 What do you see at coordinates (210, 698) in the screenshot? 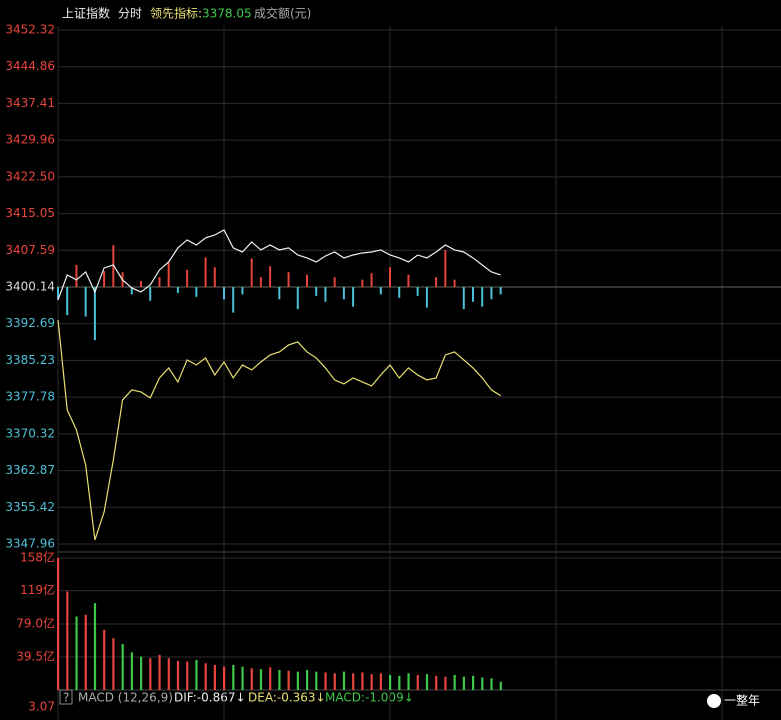
I see `dif: DIF:-0.867↓` at bounding box center [210, 698].